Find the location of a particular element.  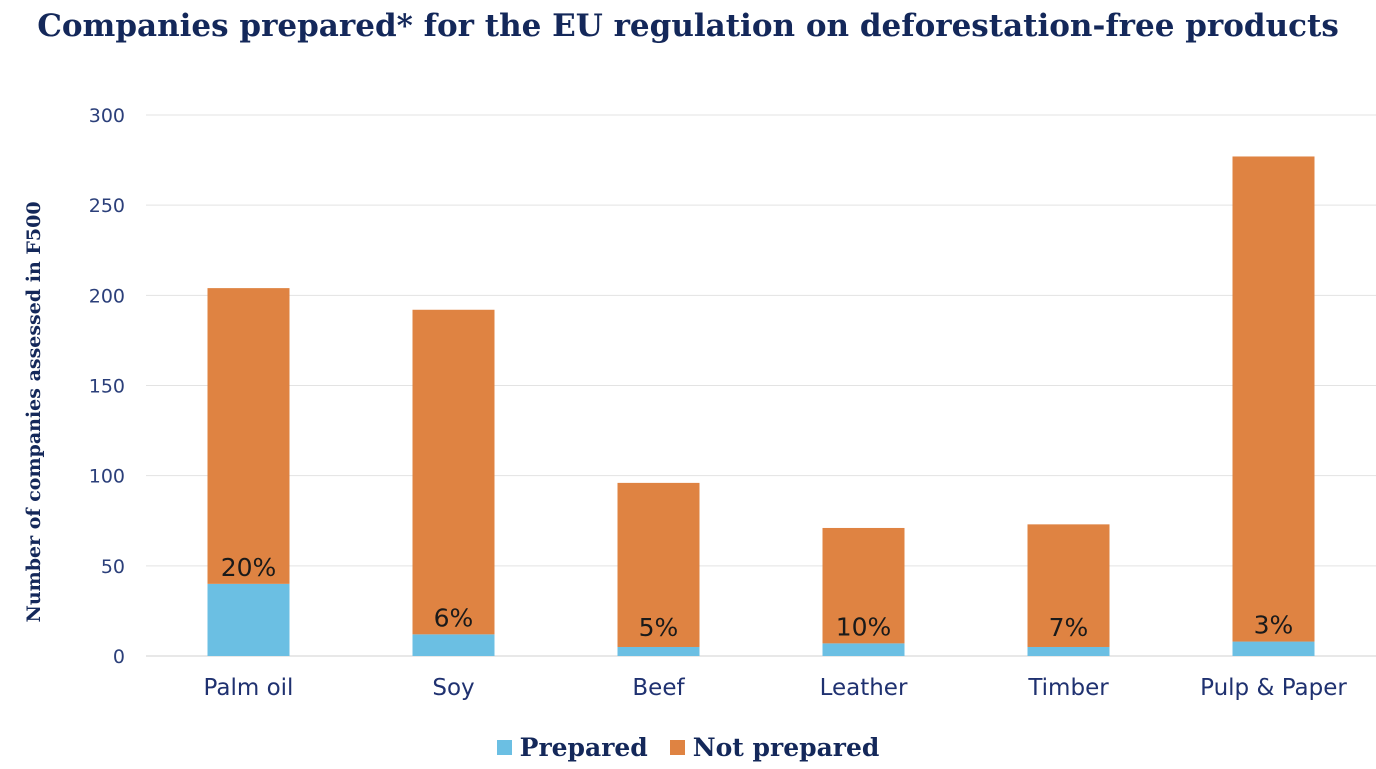

x-category-label: Beef is located at coordinates (658, 688).